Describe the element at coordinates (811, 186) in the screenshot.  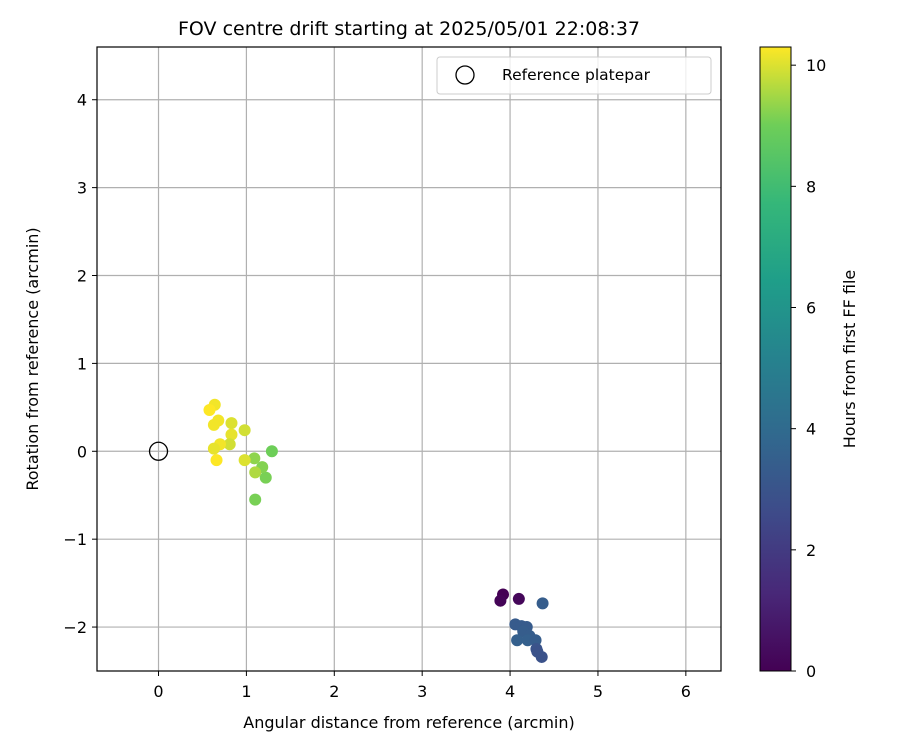
I see `colorbar-tick-label: 8` at that location.